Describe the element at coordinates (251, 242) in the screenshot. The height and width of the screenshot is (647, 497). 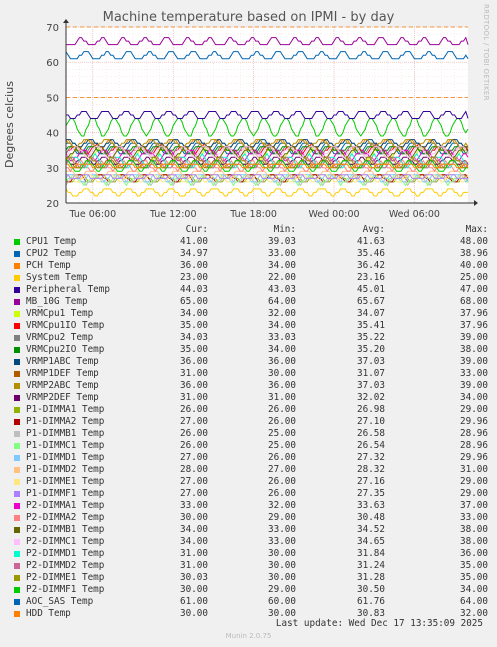
I see `legend-row: CPU1 Temp 41.00 39.03 41.63 48.00` at that location.